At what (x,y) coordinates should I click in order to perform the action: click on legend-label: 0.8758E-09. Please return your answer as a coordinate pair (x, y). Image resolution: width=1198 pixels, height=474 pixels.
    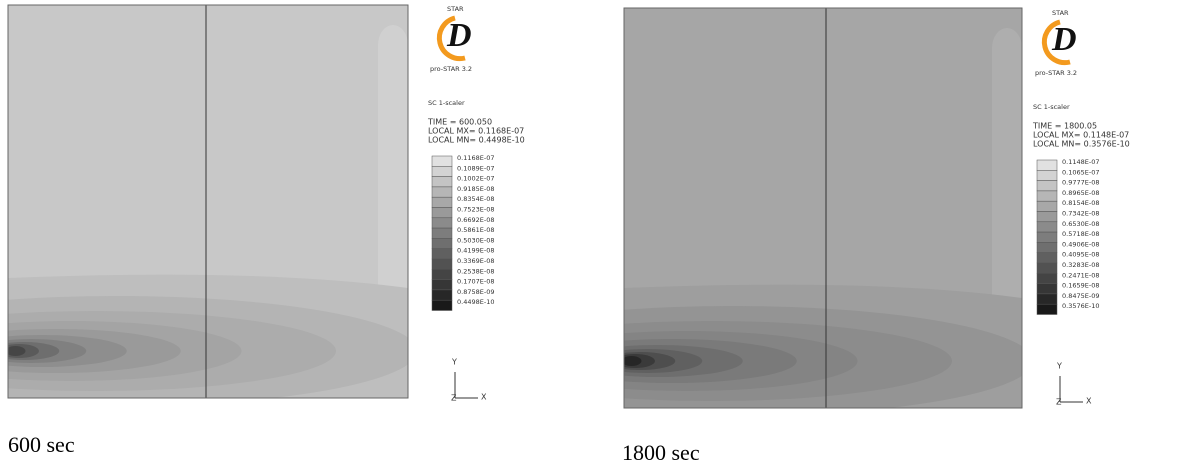
    Looking at the image, I should click on (475, 292).